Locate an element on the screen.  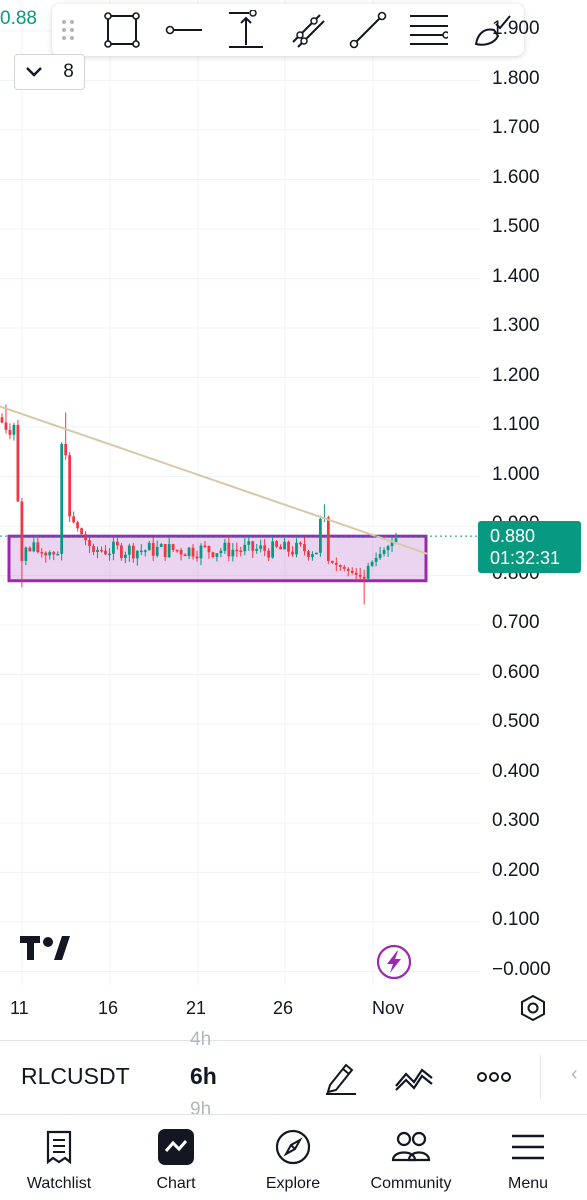
menu-icon is located at coordinates (528, 1147).